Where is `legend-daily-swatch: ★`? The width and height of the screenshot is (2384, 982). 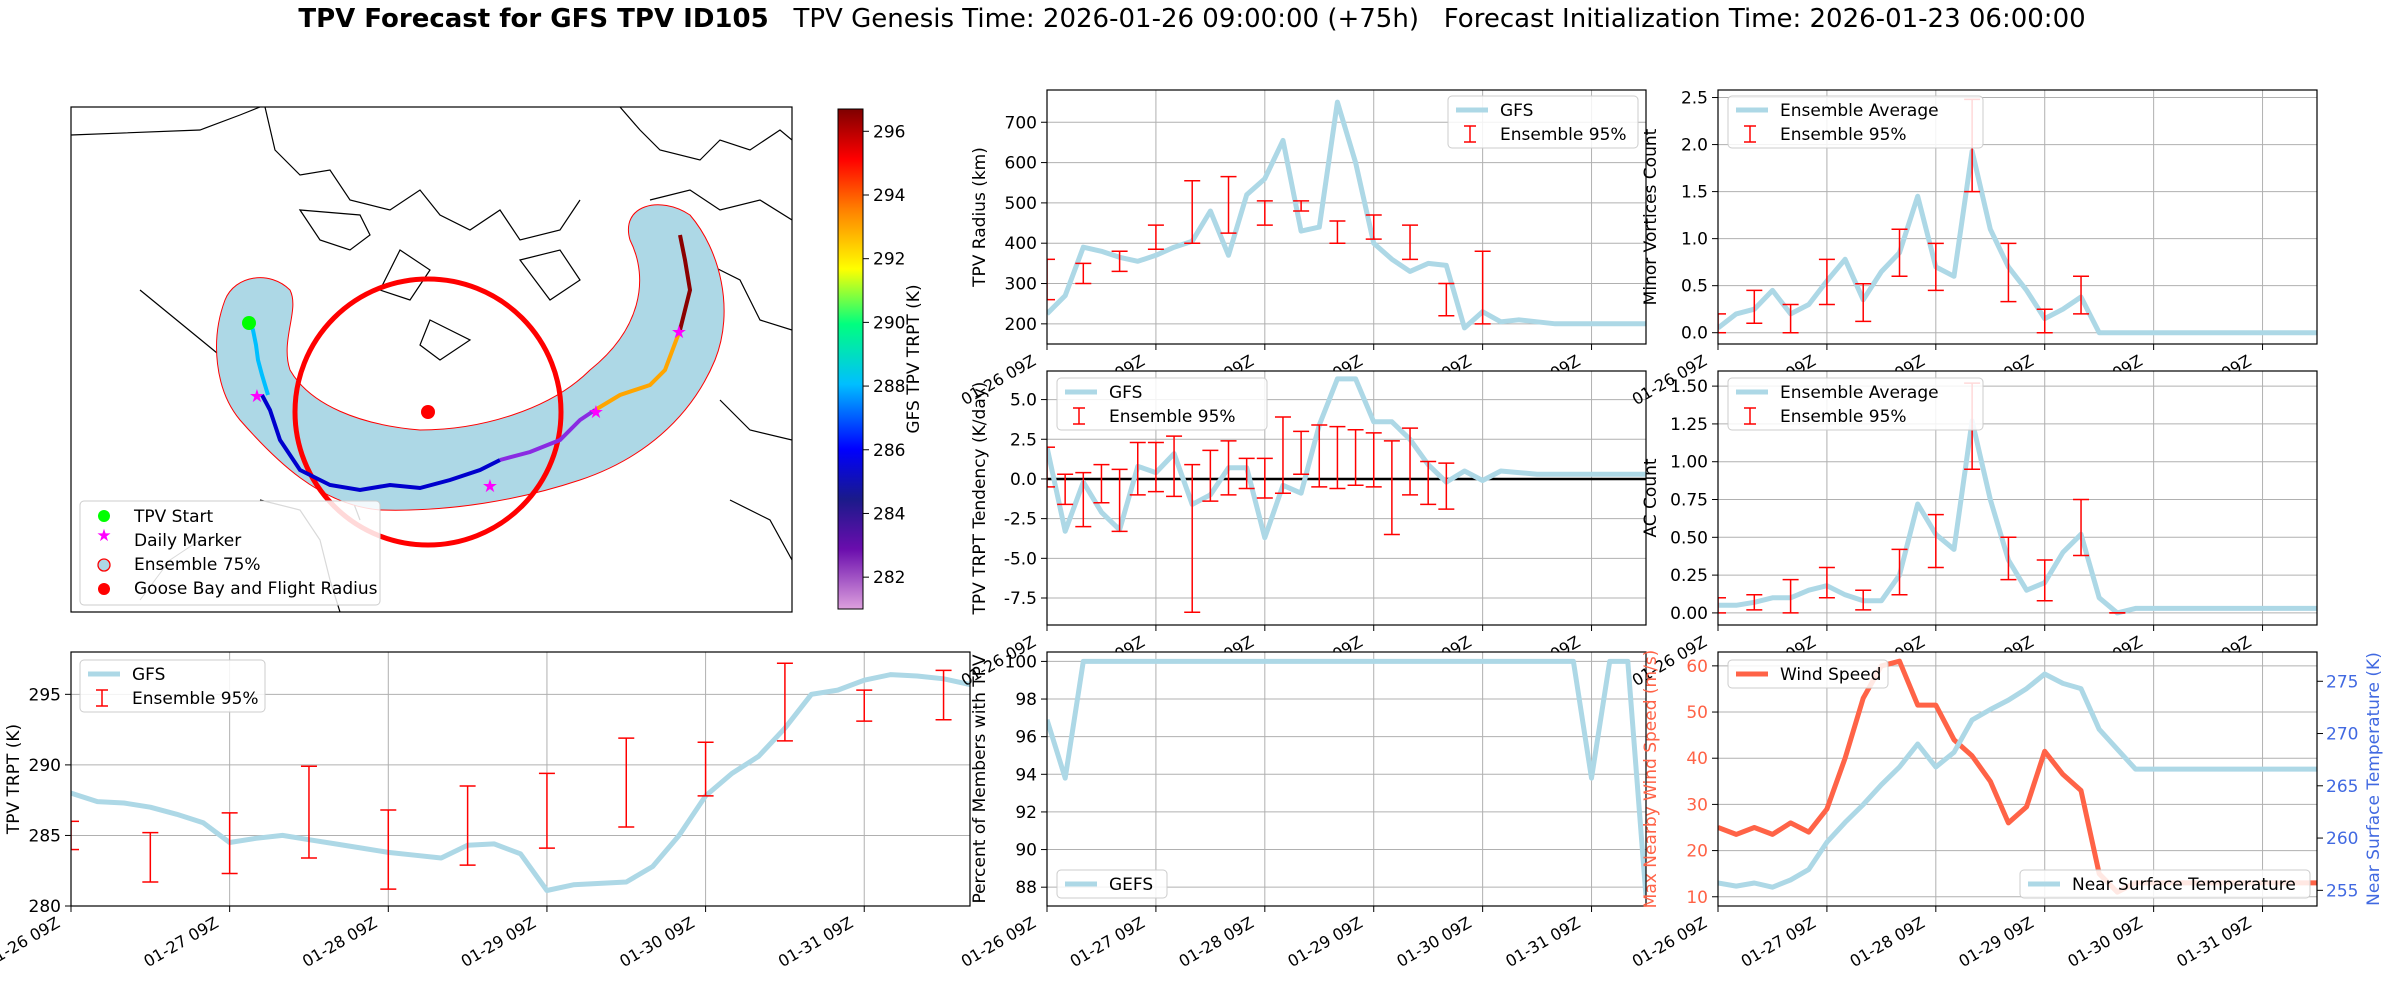 legend-daily-swatch: ★ is located at coordinates (103, 536).